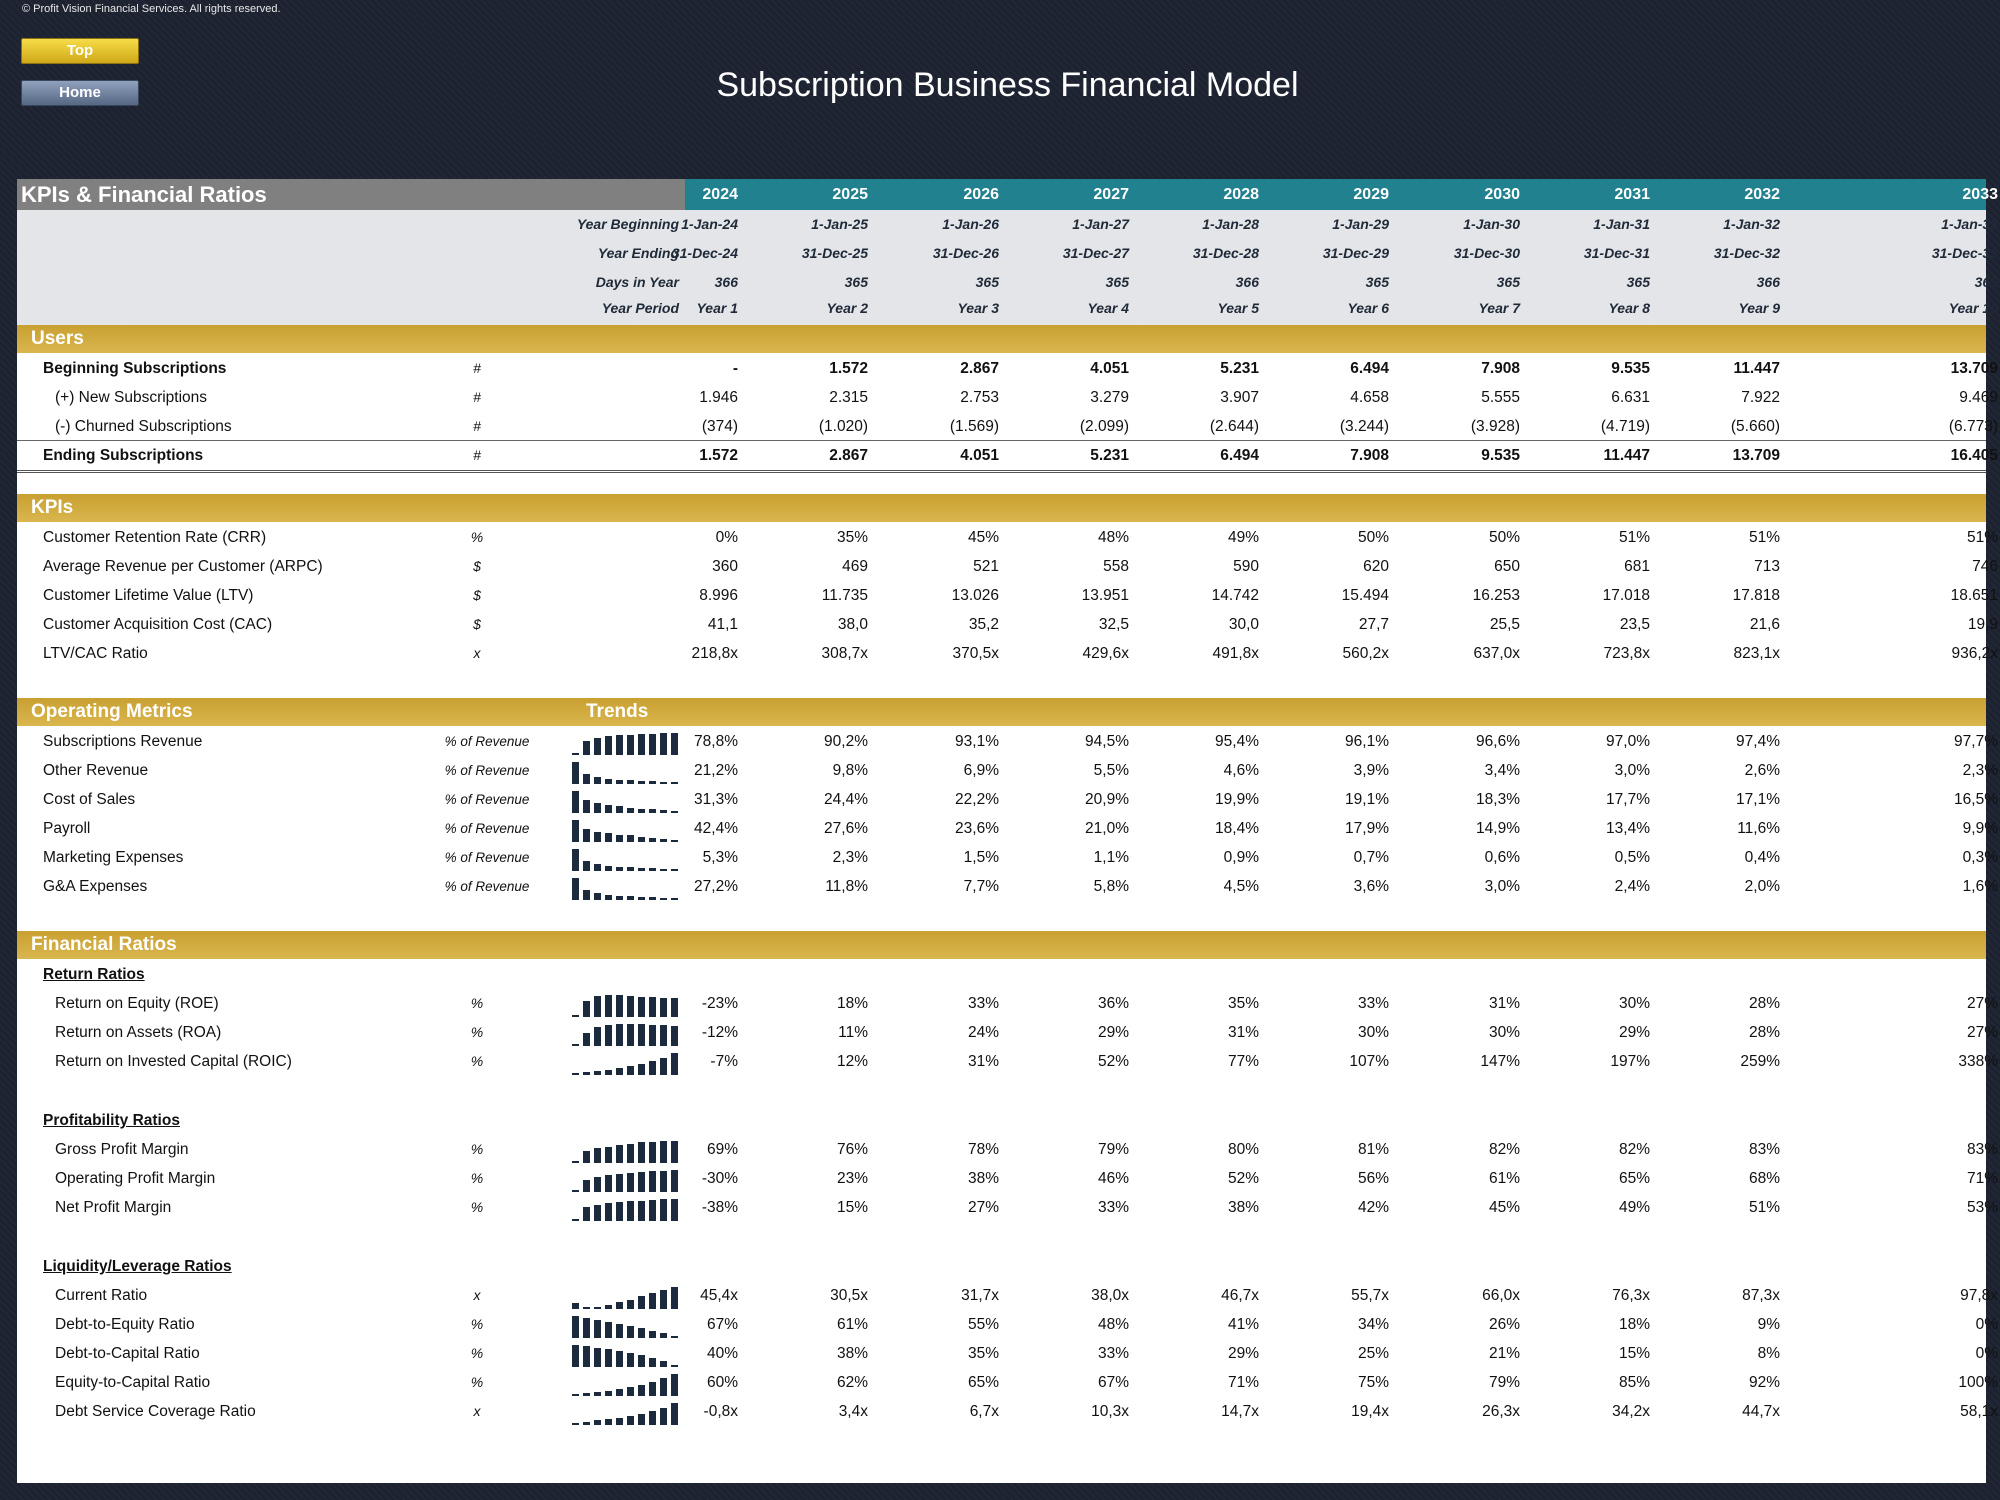  What do you see at coordinates (1628, 799) in the screenshot?
I see `value-cell: 17,7%` at bounding box center [1628, 799].